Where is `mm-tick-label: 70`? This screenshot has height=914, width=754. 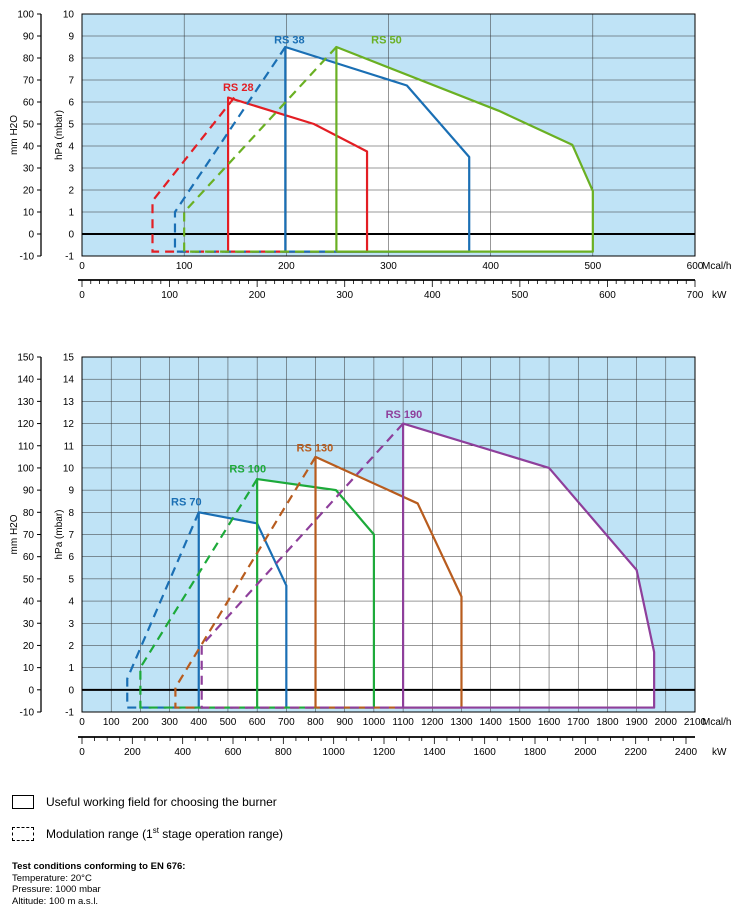 mm-tick-label: 70 is located at coordinates (29, 81).